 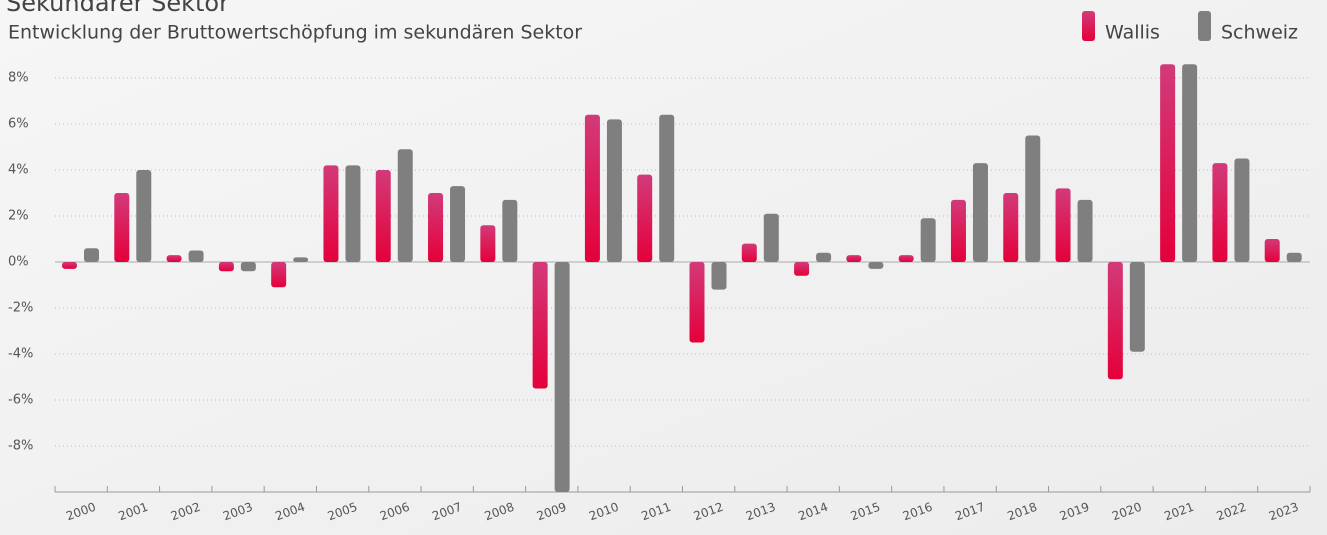 I want to click on legend-label: Schweiz, so click(x=1259, y=33).